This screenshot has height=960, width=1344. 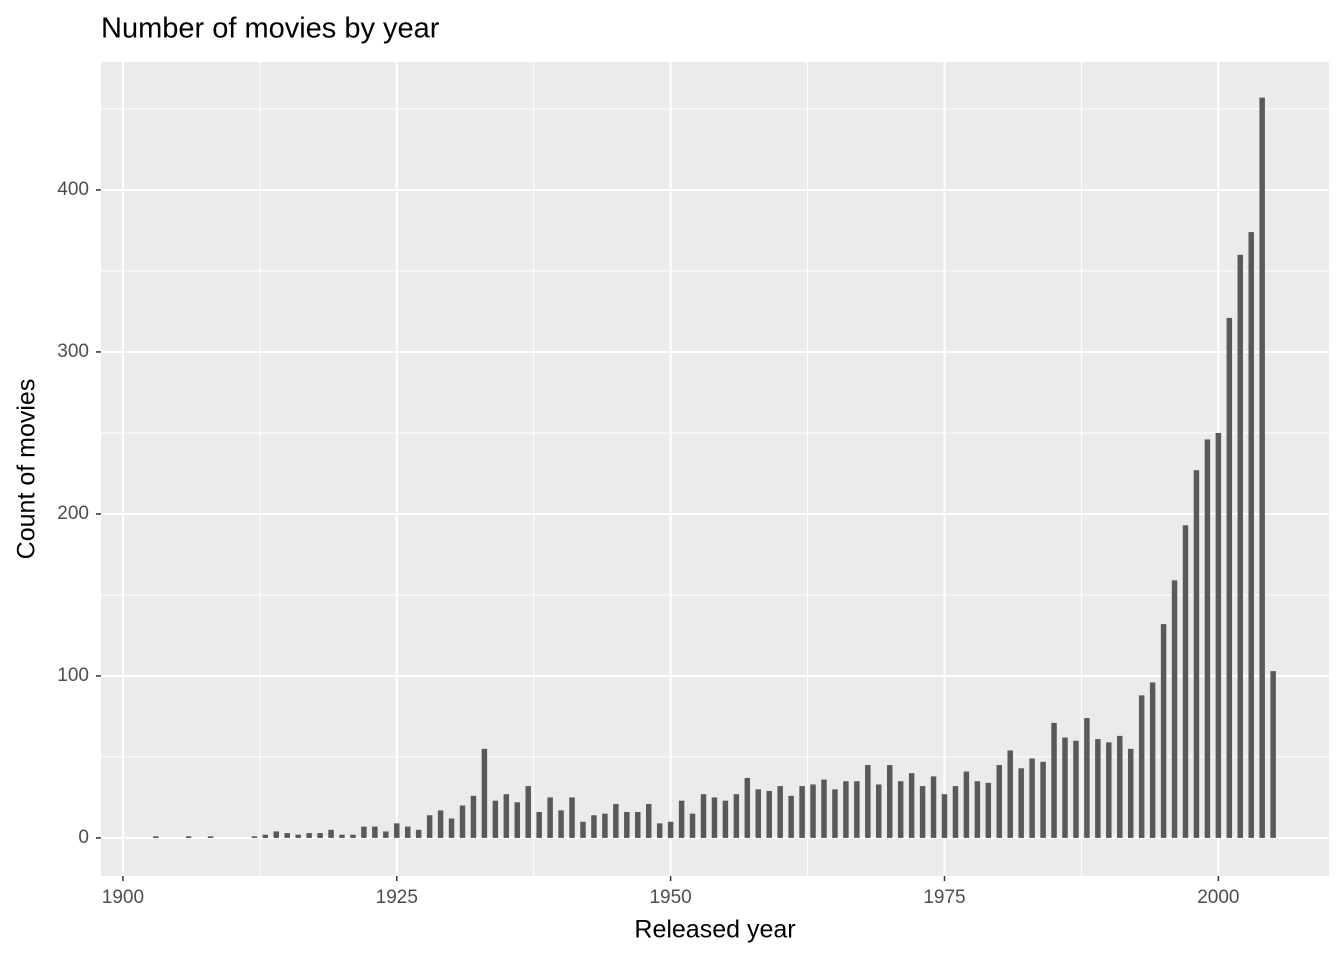 What do you see at coordinates (1218, 897) in the screenshot?
I see `x-tick-label: 2000` at bounding box center [1218, 897].